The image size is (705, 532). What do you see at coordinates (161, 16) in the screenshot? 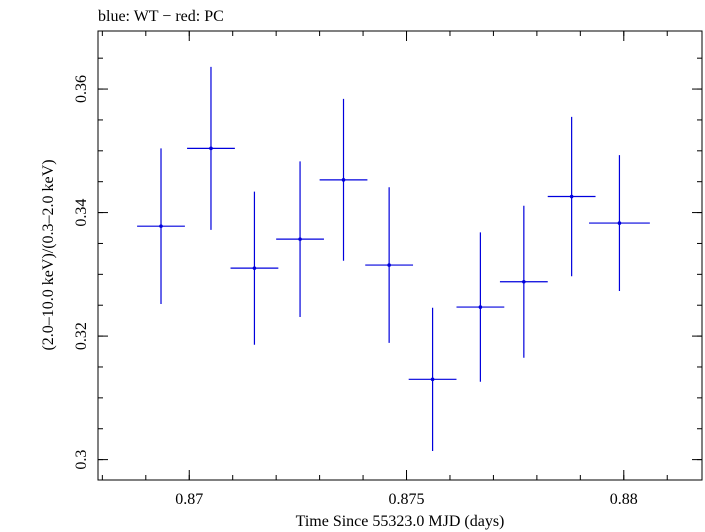
I see `chart-title: blue: WT − red: PC` at bounding box center [161, 16].